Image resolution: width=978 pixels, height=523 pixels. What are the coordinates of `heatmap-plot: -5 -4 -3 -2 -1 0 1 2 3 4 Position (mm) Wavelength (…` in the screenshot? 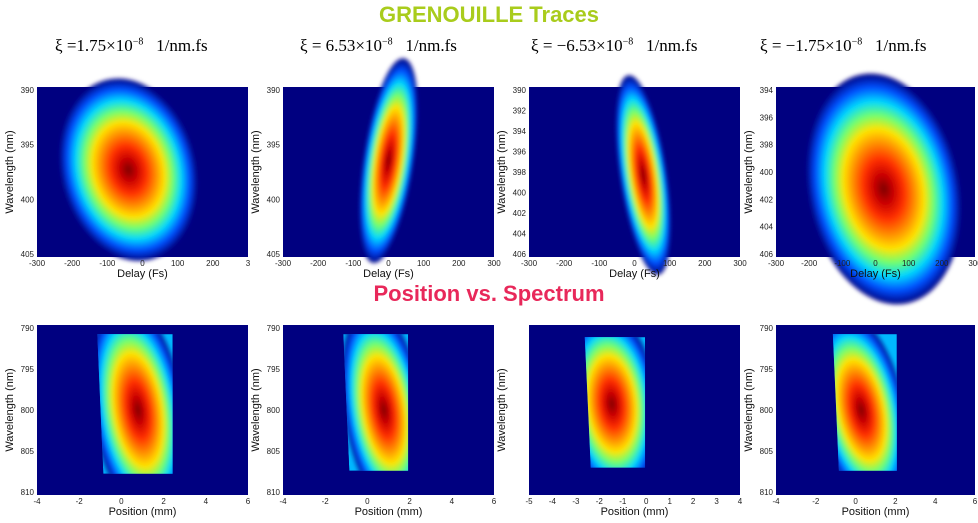 It's located at (619, 421).